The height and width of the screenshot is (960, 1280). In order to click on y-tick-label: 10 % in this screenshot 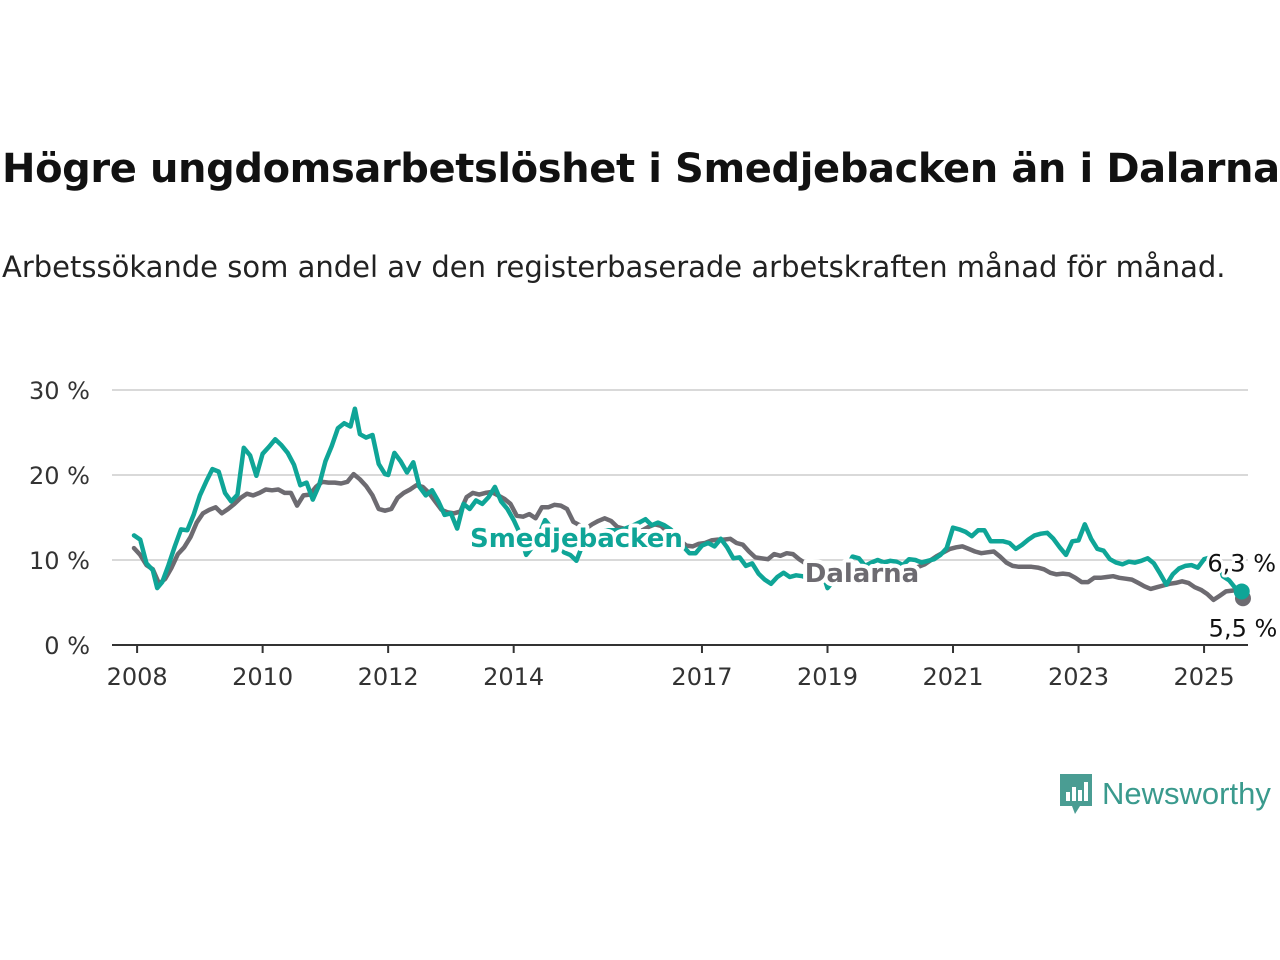, I will do `click(59, 561)`.